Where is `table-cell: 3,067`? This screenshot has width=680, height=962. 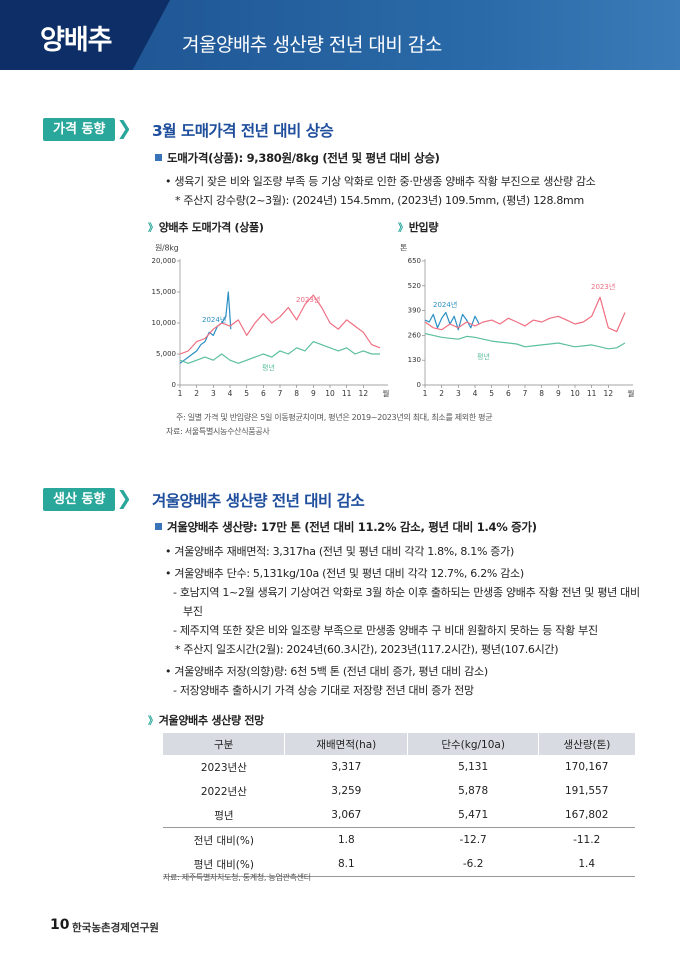
table-cell: 3,067 is located at coordinates (346, 815).